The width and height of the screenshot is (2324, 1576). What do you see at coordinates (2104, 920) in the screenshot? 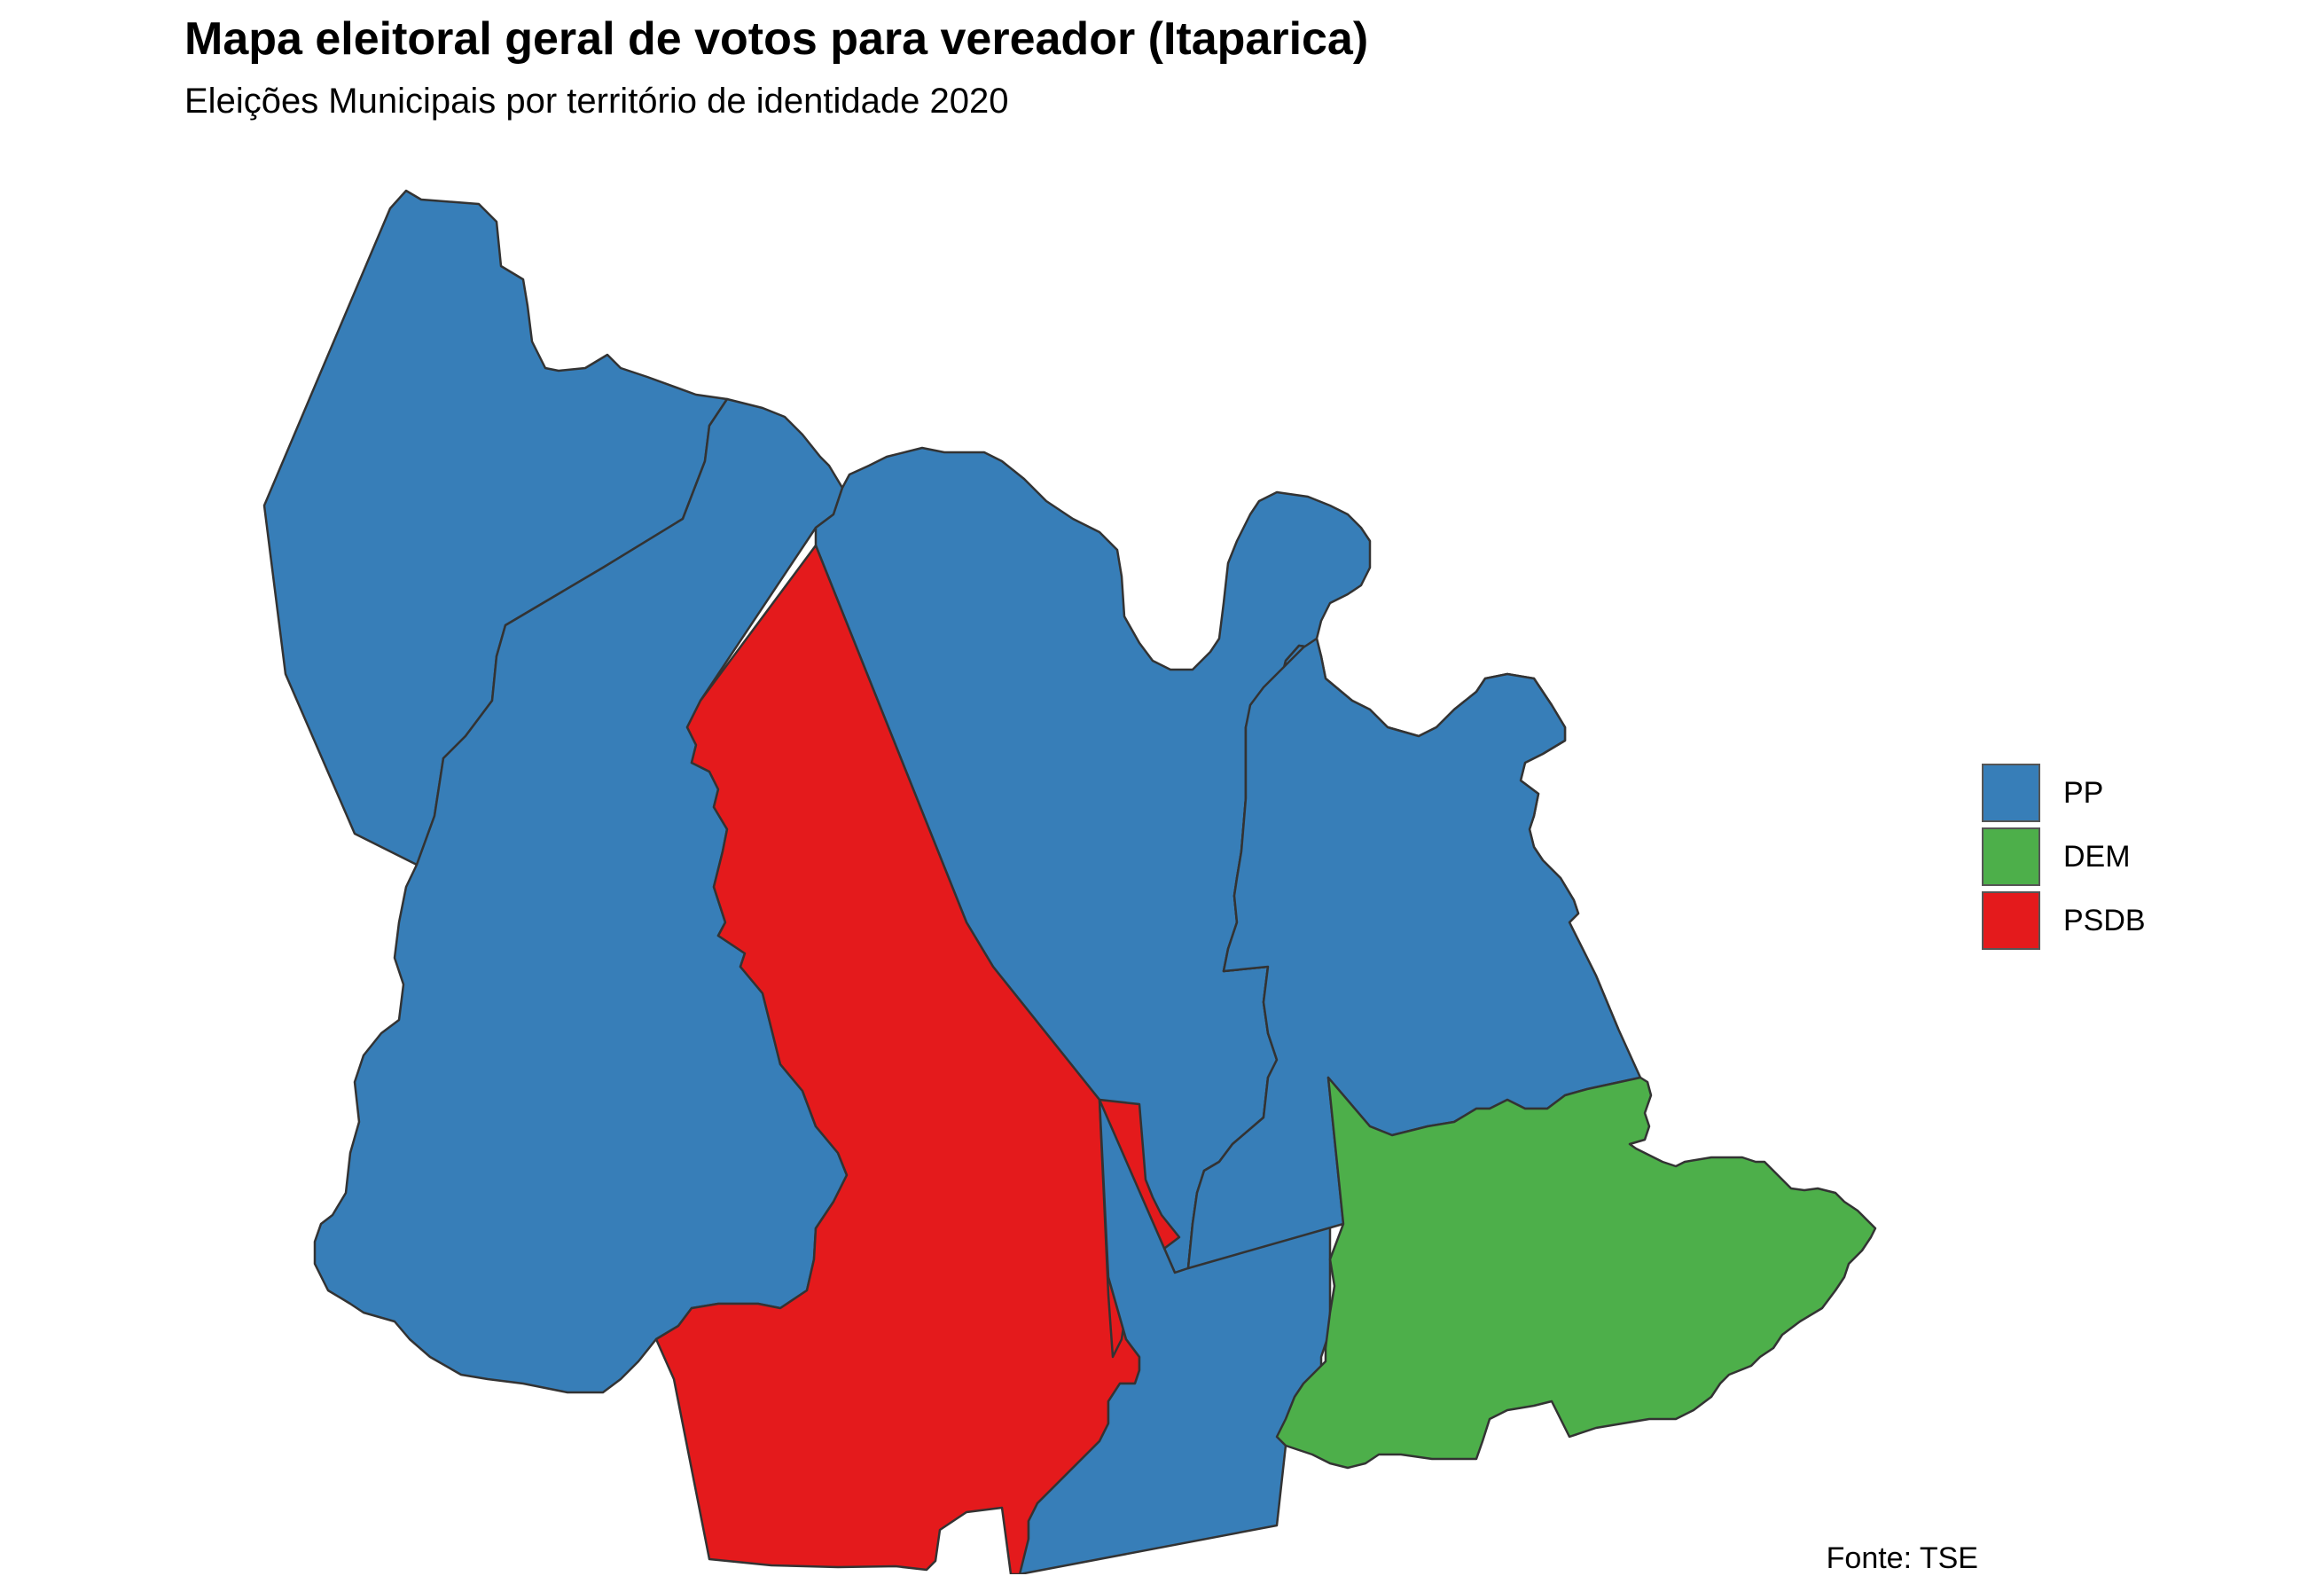
I see `legend-label-psdb: PSDB` at bounding box center [2104, 920].